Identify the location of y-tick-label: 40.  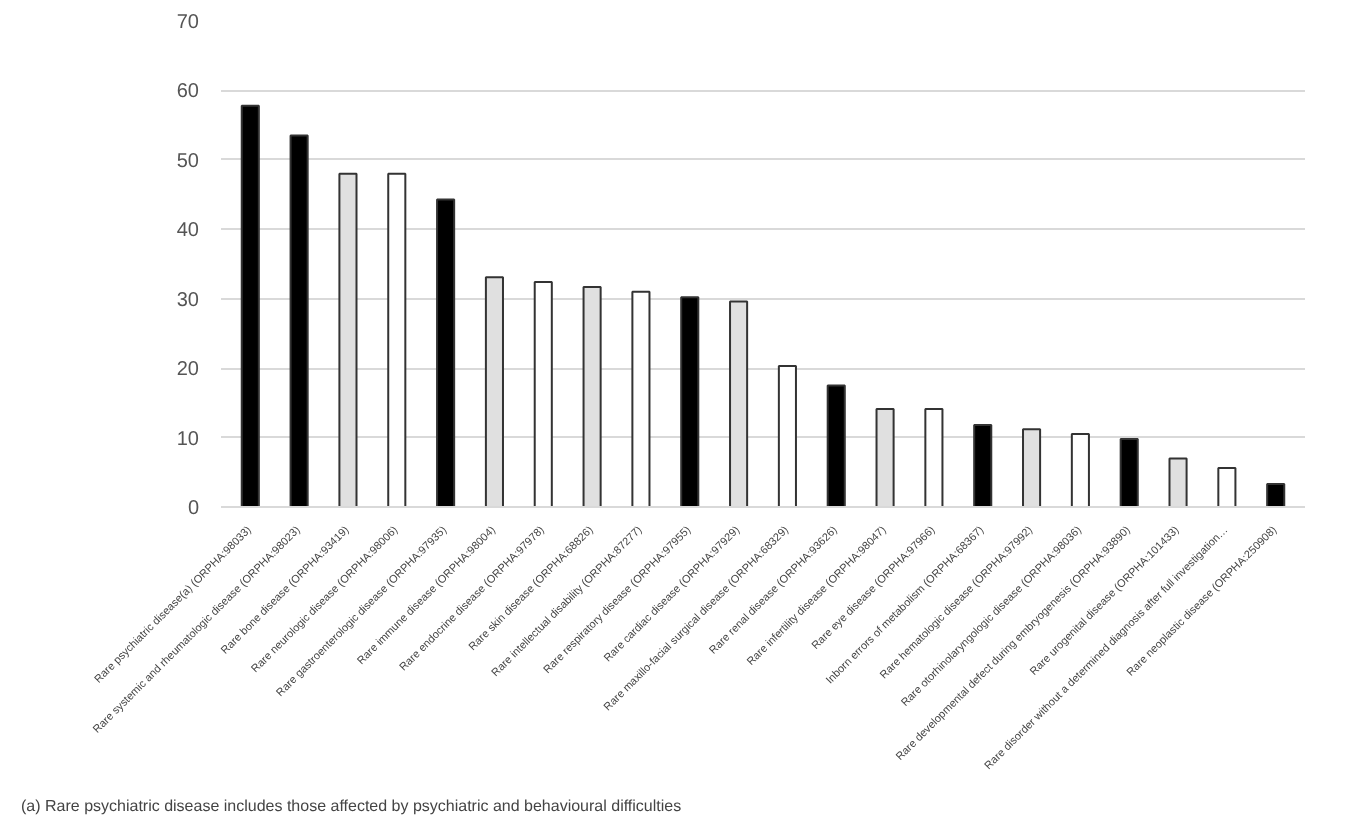
(188, 231).